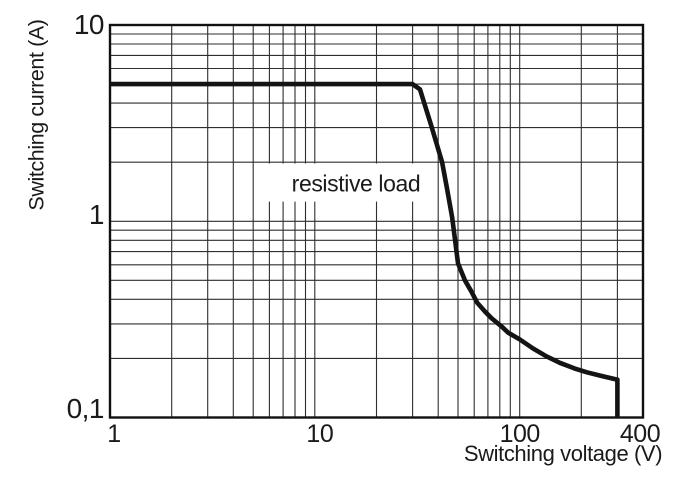  Describe the element at coordinates (96, 215) in the screenshot. I see `y-tick-label: 1` at that location.